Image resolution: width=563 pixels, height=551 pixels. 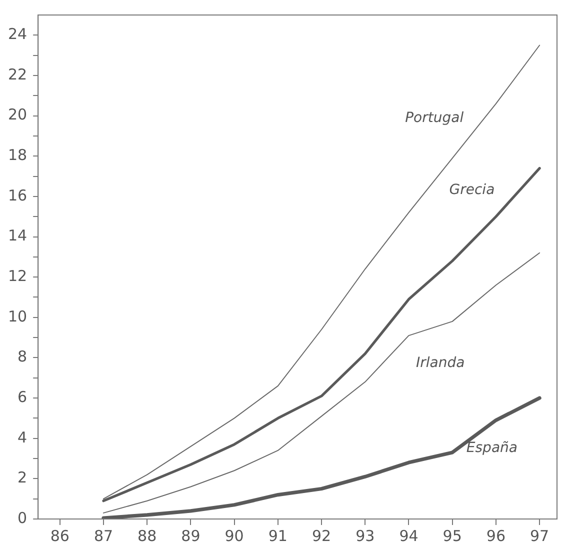 What do you see at coordinates (190, 535) in the screenshot?
I see `x-tick-label: 89` at bounding box center [190, 535].